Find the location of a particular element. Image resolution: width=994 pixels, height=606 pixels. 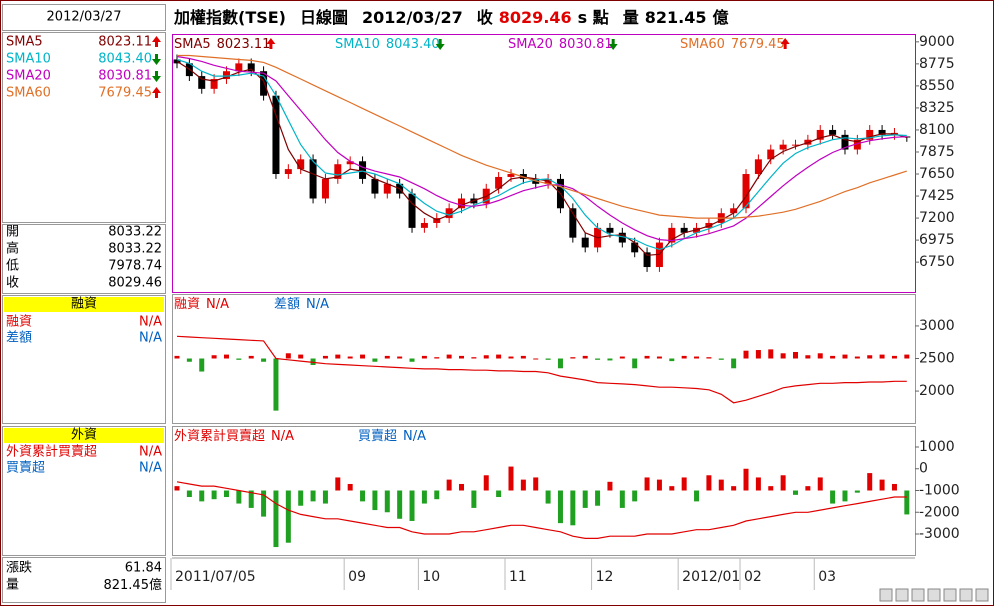

x-tick-label: 09 is located at coordinates (357, 577).